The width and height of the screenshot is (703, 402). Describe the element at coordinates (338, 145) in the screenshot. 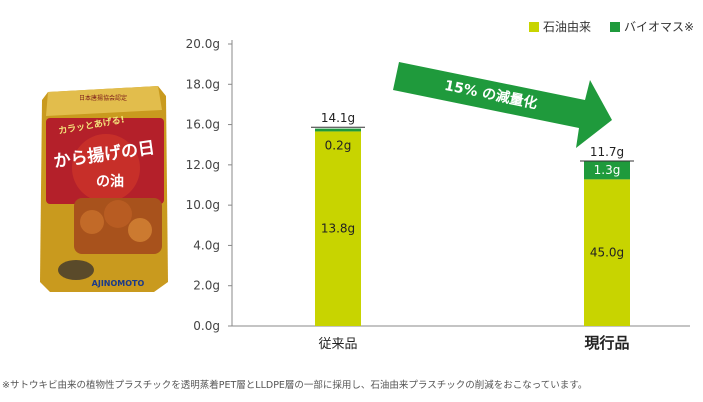

I see `segment-label: 0.2g` at that location.